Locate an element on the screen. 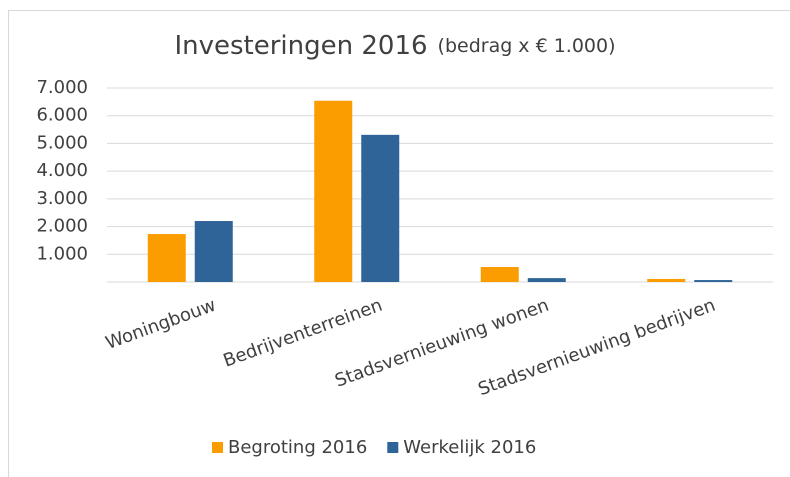 The image size is (790, 477). legend-label: Begroting 2016 is located at coordinates (297, 447).